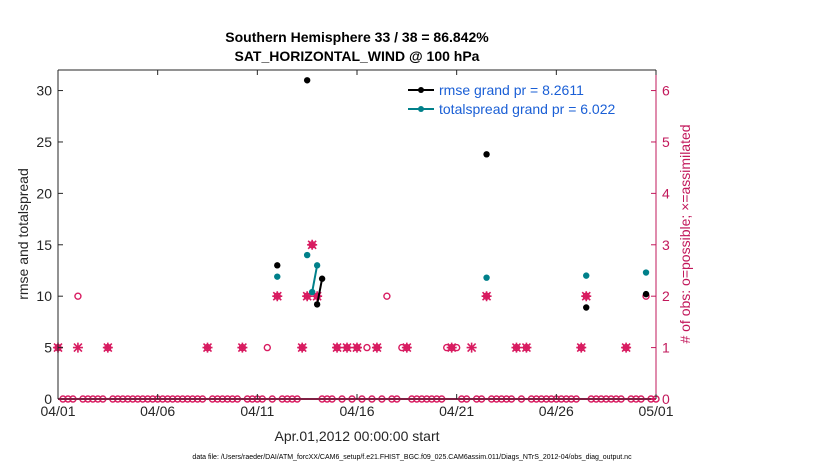  Describe the element at coordinates (456, 411) in the screenshot. I see `x-tick-label-4: 04/21` at that location.